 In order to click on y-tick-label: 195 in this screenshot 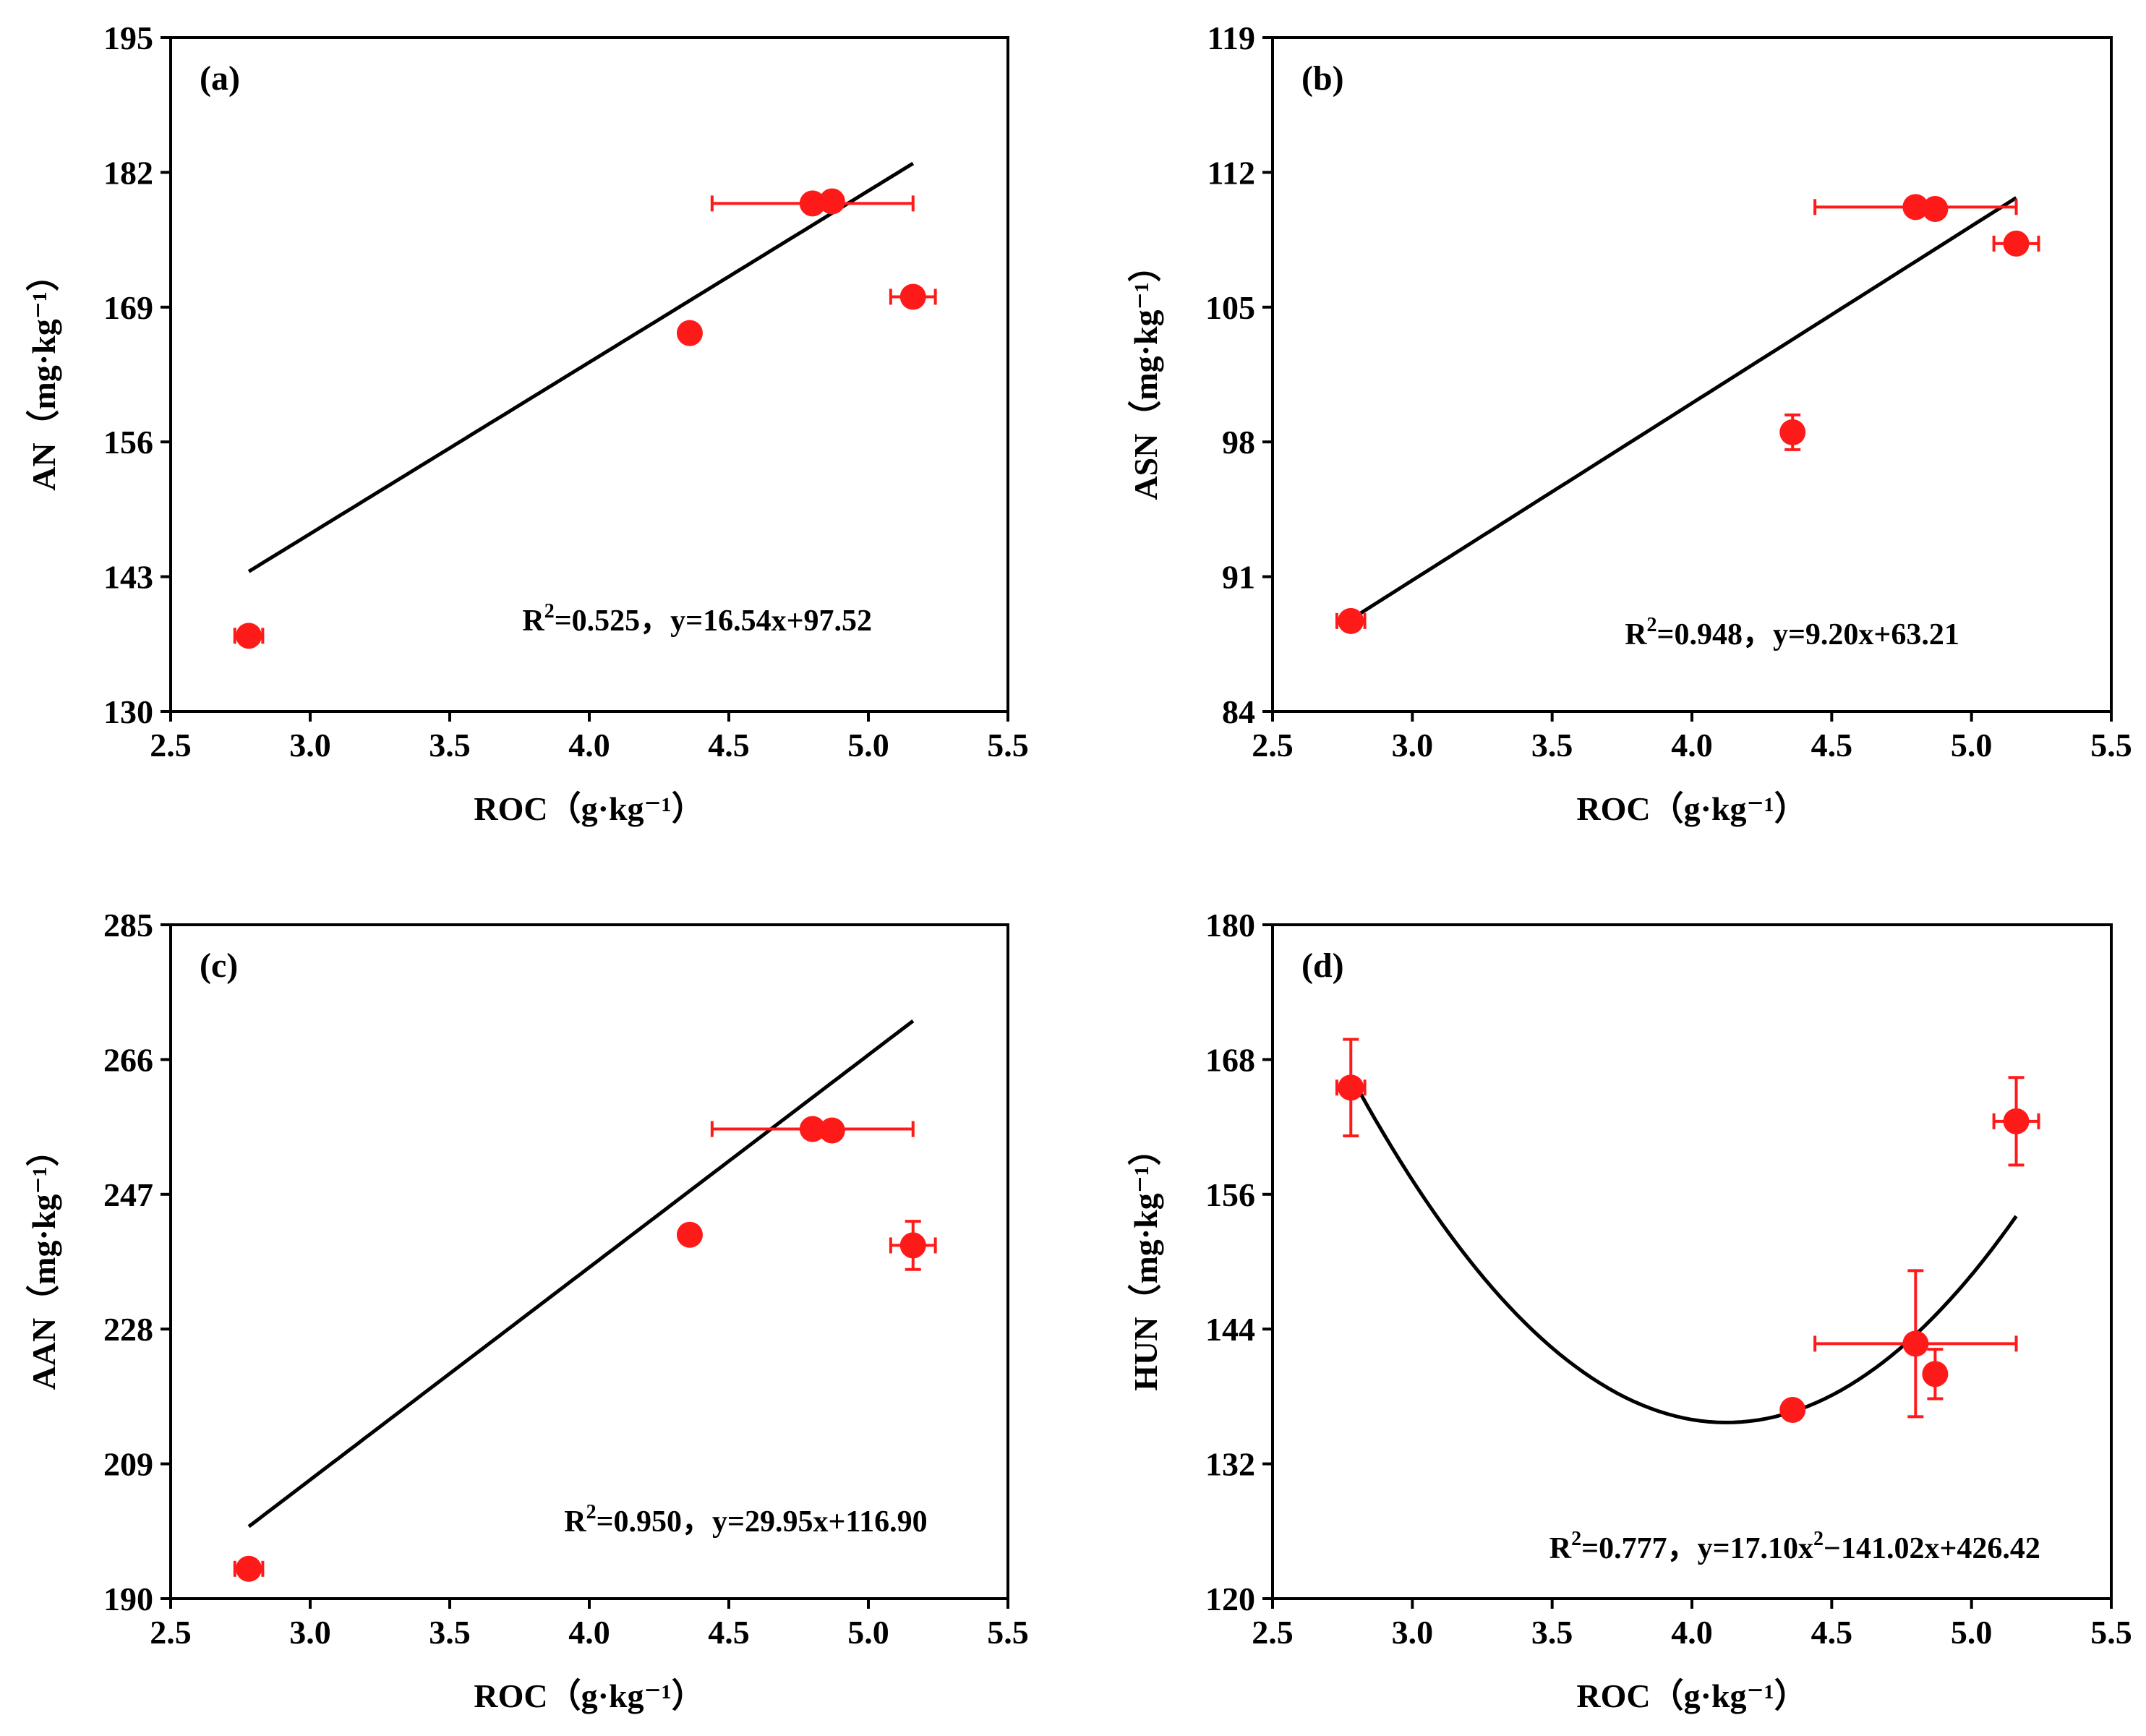, I will do `click(128, 38)`.